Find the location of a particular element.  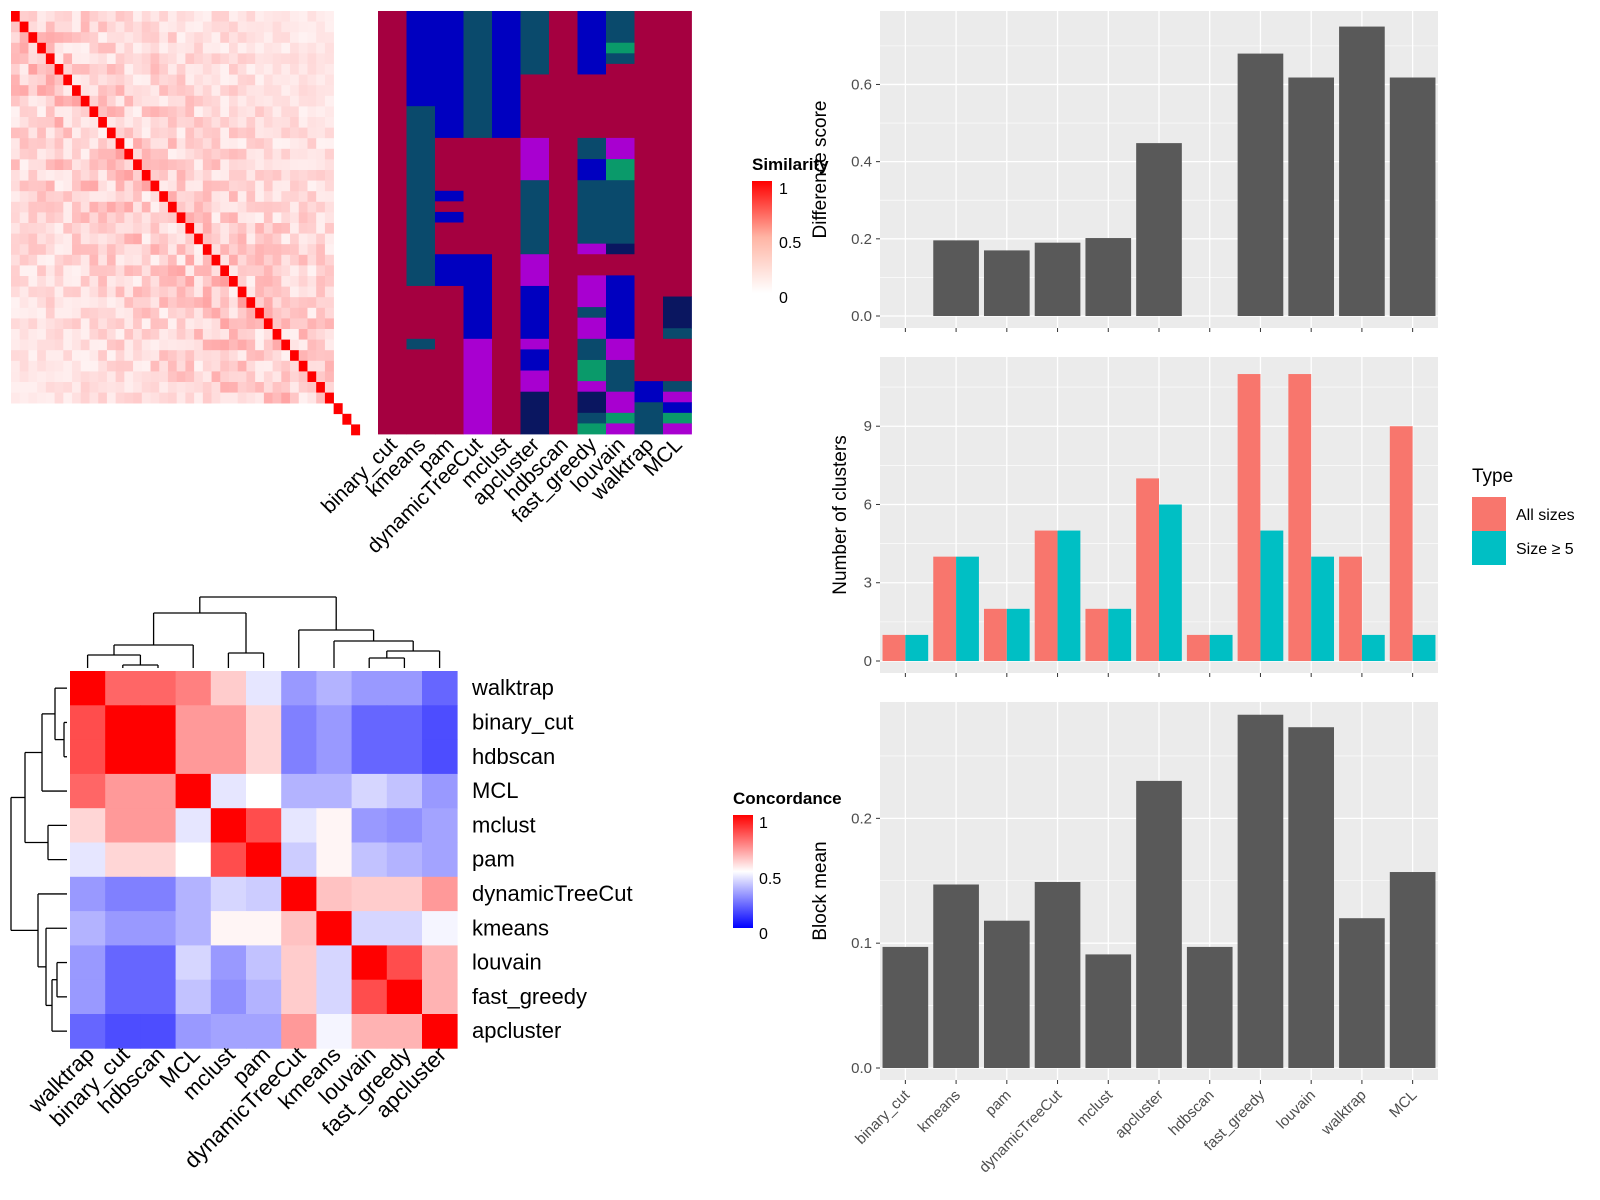

y-tick-label: 0 is located at coordinates (868, 661).